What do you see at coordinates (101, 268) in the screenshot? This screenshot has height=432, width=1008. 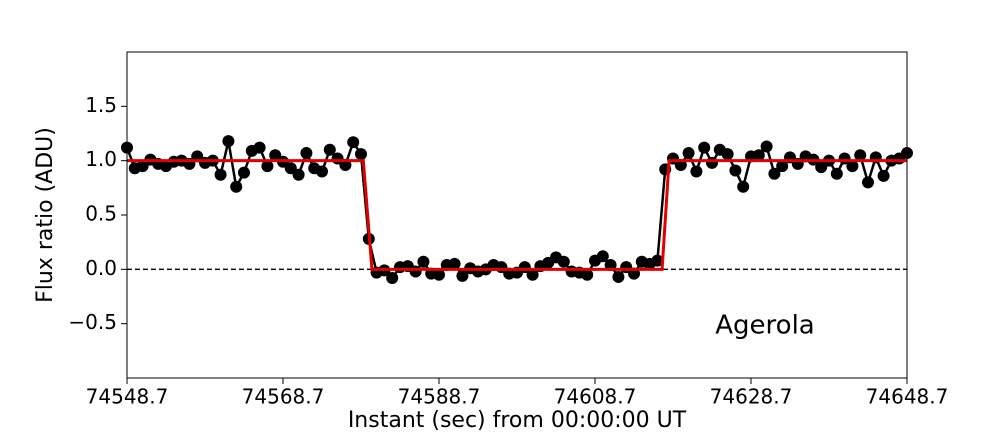 I see `y-tick-label: 0.0` at bounding box center [101, 268].